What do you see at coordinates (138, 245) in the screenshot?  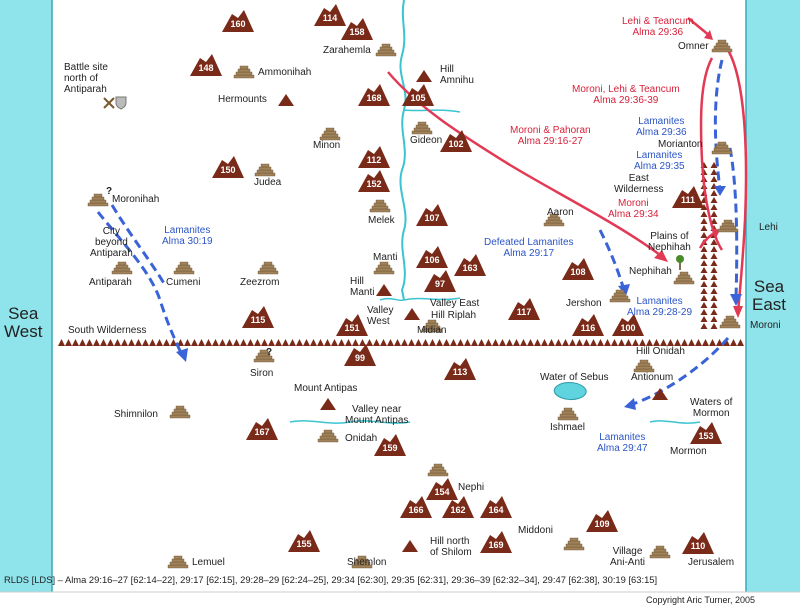 I see `route-lam-3019-b` at bounding box center [138, 245].